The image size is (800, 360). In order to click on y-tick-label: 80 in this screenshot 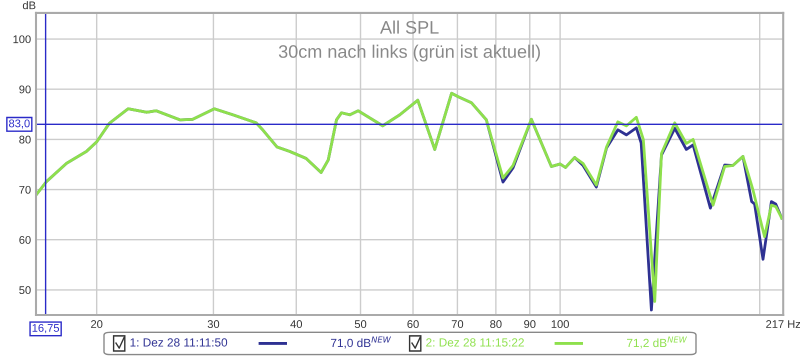, I will do `click(25, 140)`.